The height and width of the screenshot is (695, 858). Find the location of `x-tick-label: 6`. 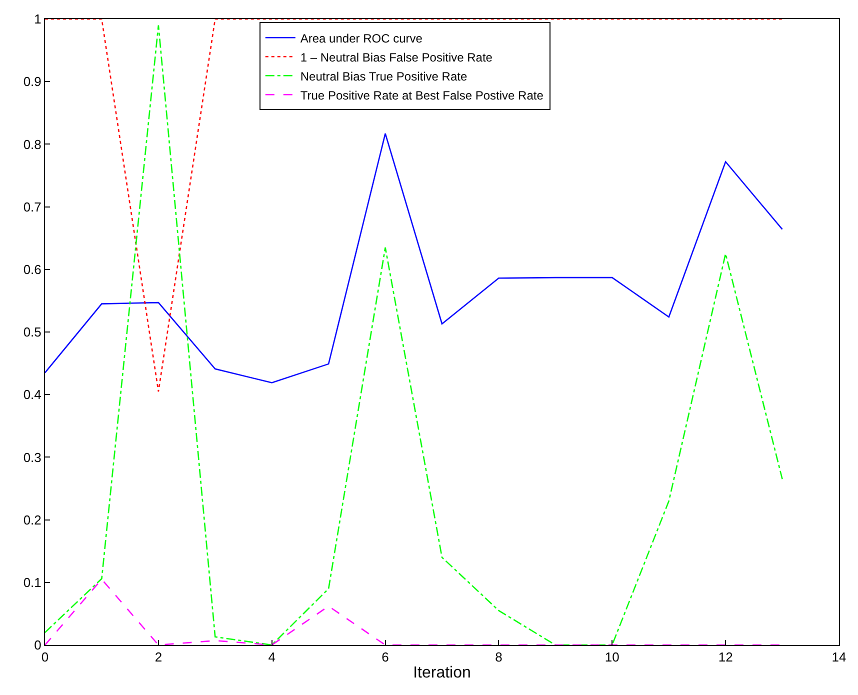

x-tick-label: 6 is located at coordinates (385, 657).